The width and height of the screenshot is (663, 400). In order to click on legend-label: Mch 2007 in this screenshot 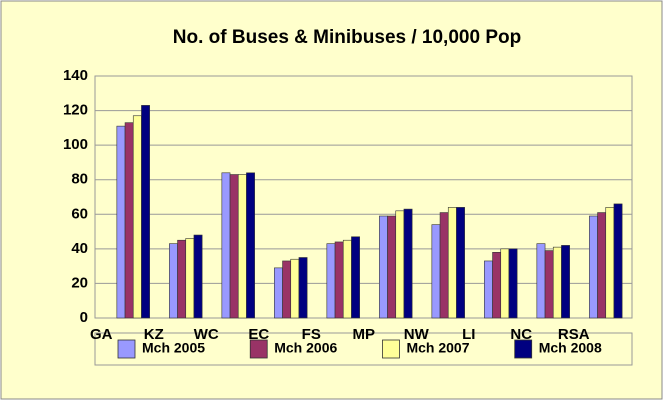, I will do `click(437, 348)`.